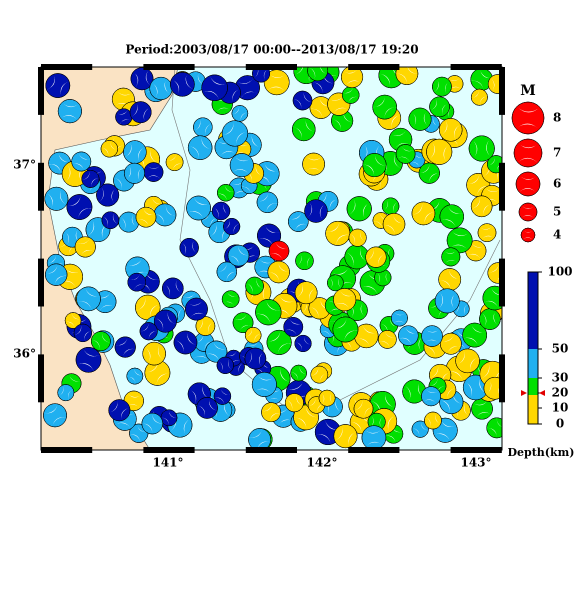  Describe the element at coordinates (533, 348) in the screenshot. I see `depth-bar-outline` at that location.